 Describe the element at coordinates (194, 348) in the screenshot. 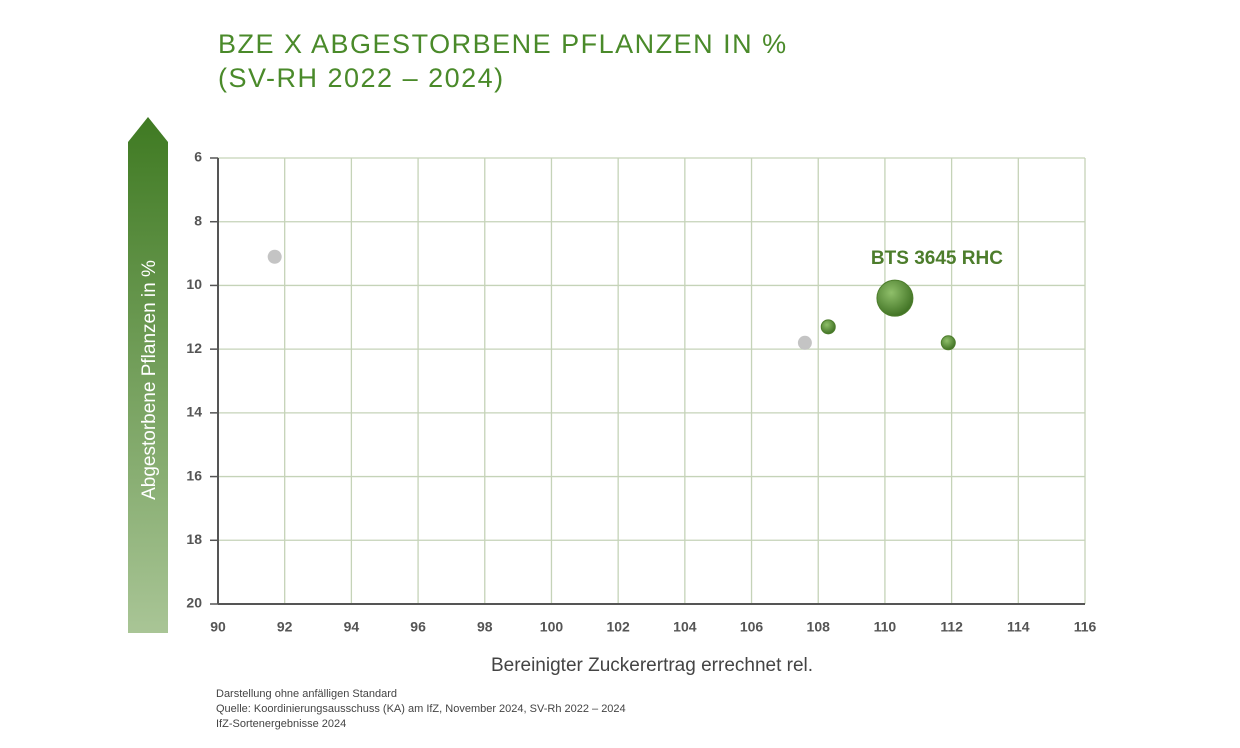

I see `y-tick-label: 12` at that location.